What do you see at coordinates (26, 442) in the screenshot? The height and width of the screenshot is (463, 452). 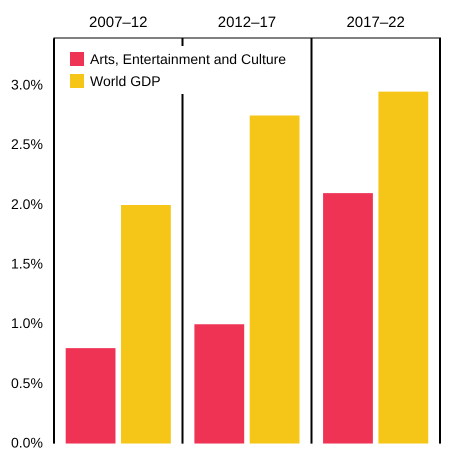 I see `y-tick-label: 0.0%` at bounding box center [26, 442].